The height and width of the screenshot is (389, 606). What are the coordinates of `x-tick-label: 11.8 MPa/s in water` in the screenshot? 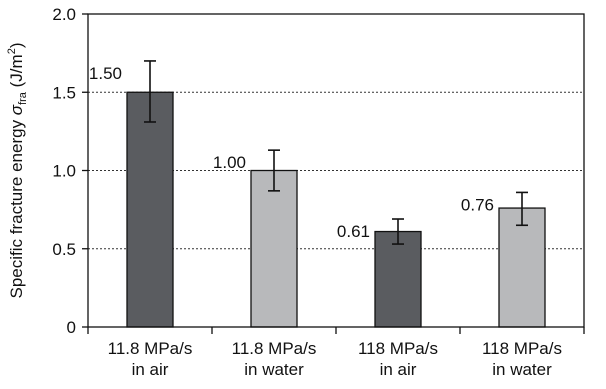 It's located at (274, 359).